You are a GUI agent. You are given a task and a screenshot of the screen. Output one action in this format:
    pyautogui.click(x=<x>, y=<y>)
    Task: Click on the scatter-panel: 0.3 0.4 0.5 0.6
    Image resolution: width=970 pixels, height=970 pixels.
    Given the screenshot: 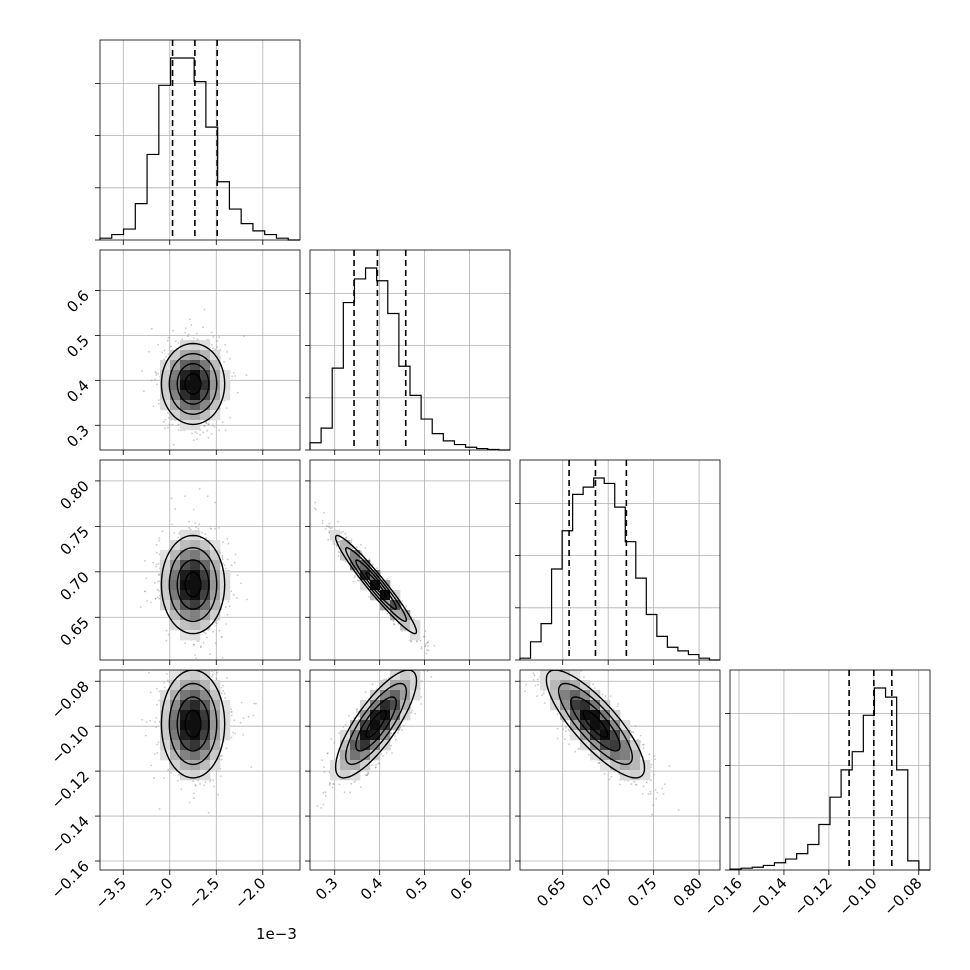 What is the action you would take?
    pyautogui.click(x=408, y=786)
    